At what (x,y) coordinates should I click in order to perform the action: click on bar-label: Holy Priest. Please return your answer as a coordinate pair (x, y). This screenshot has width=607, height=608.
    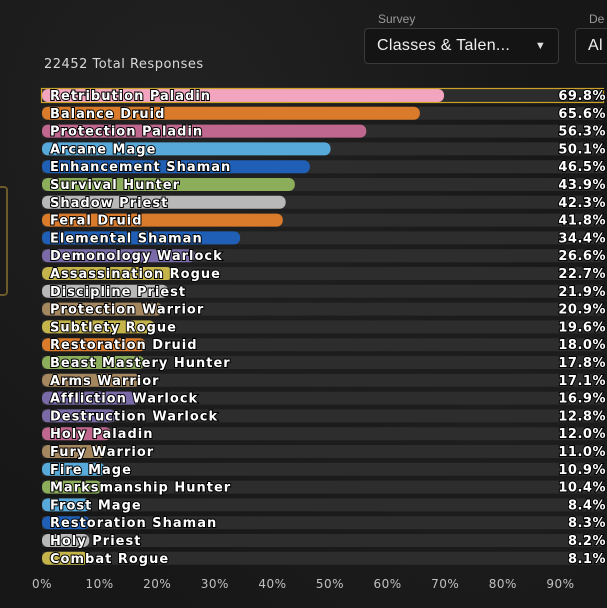
    Looking at the image, I should click on (95, 541).